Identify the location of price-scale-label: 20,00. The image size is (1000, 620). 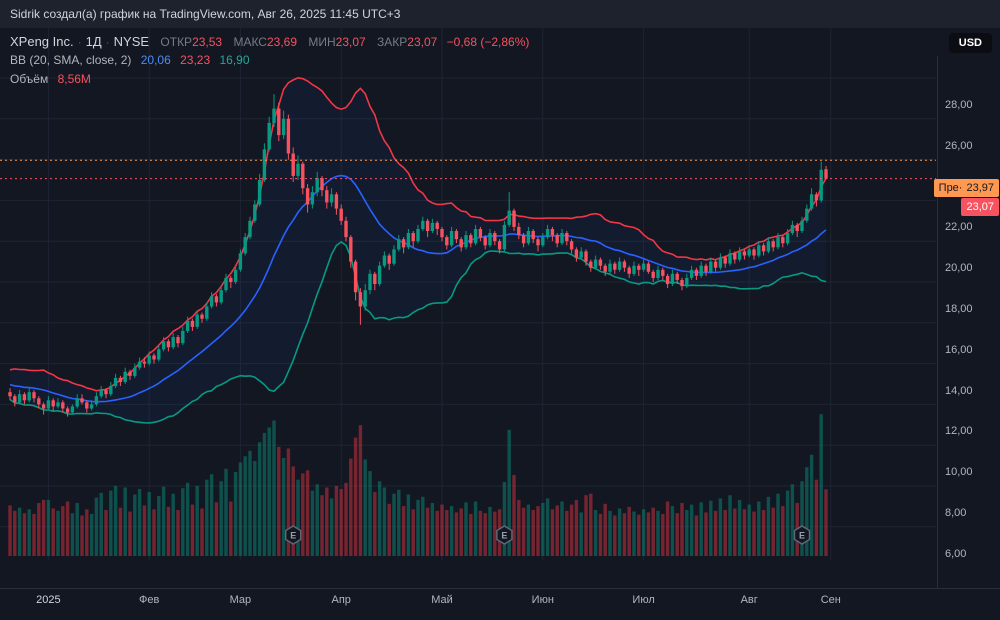
(959, 268).